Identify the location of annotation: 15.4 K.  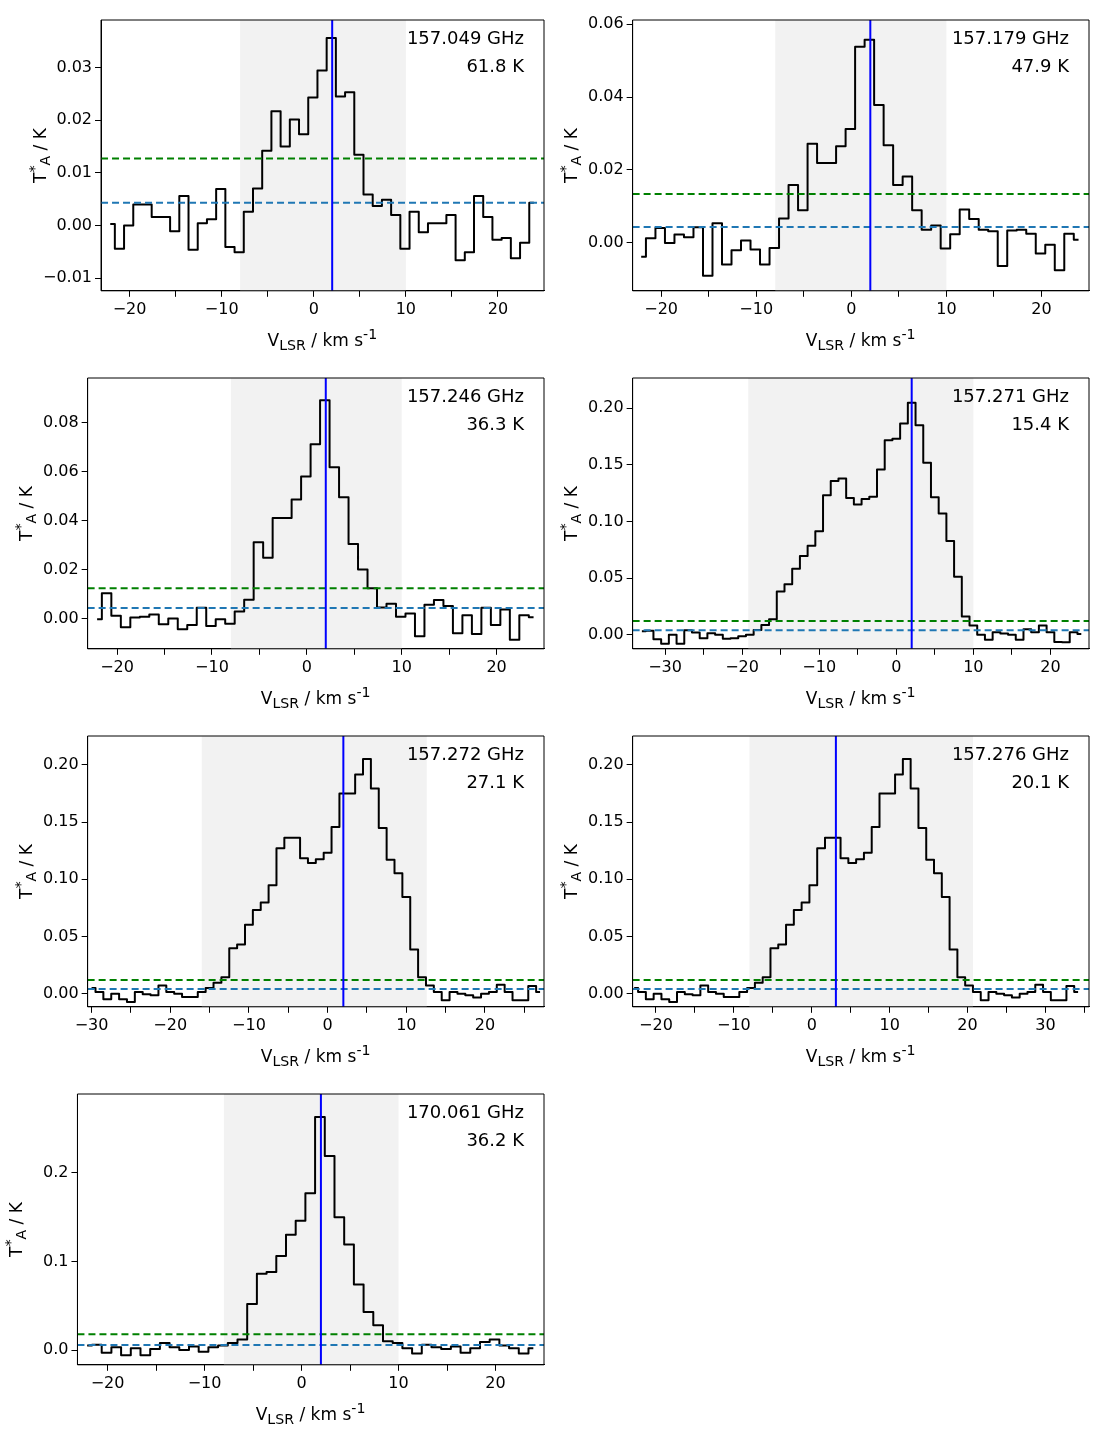
(1041, 423).